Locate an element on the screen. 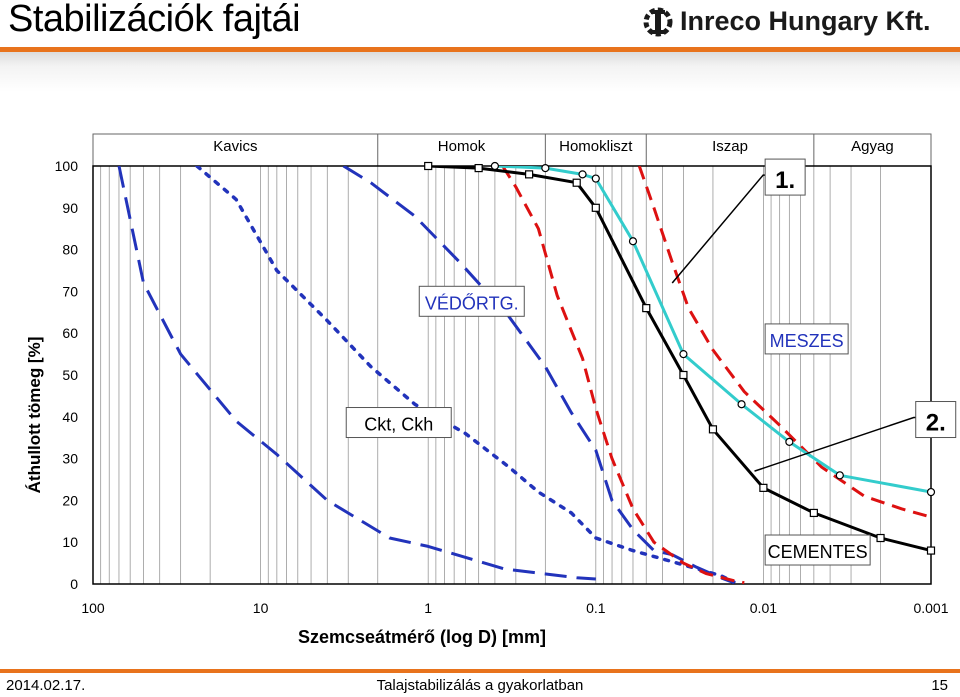  x-tick-label: 100 is located at coordinates (93, 608).